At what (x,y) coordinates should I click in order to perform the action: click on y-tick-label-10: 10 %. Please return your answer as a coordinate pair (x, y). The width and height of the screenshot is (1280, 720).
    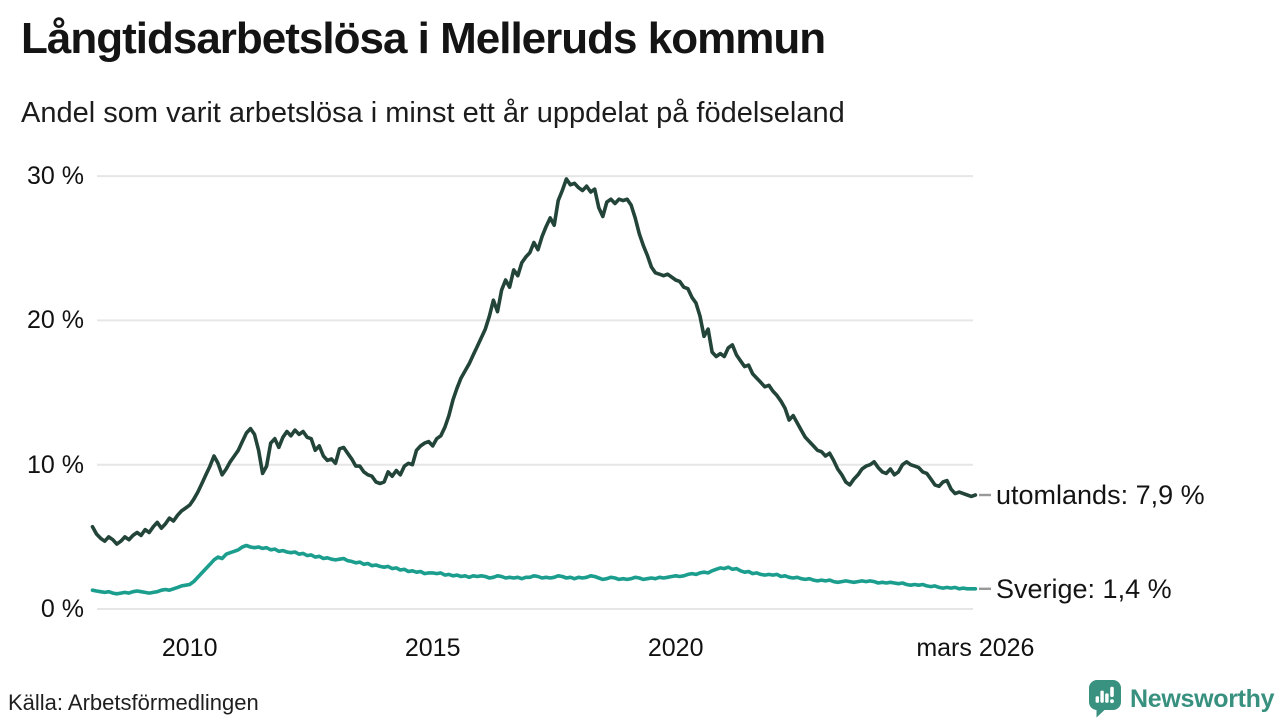
    Looking at the image, I should click on (55, 464).